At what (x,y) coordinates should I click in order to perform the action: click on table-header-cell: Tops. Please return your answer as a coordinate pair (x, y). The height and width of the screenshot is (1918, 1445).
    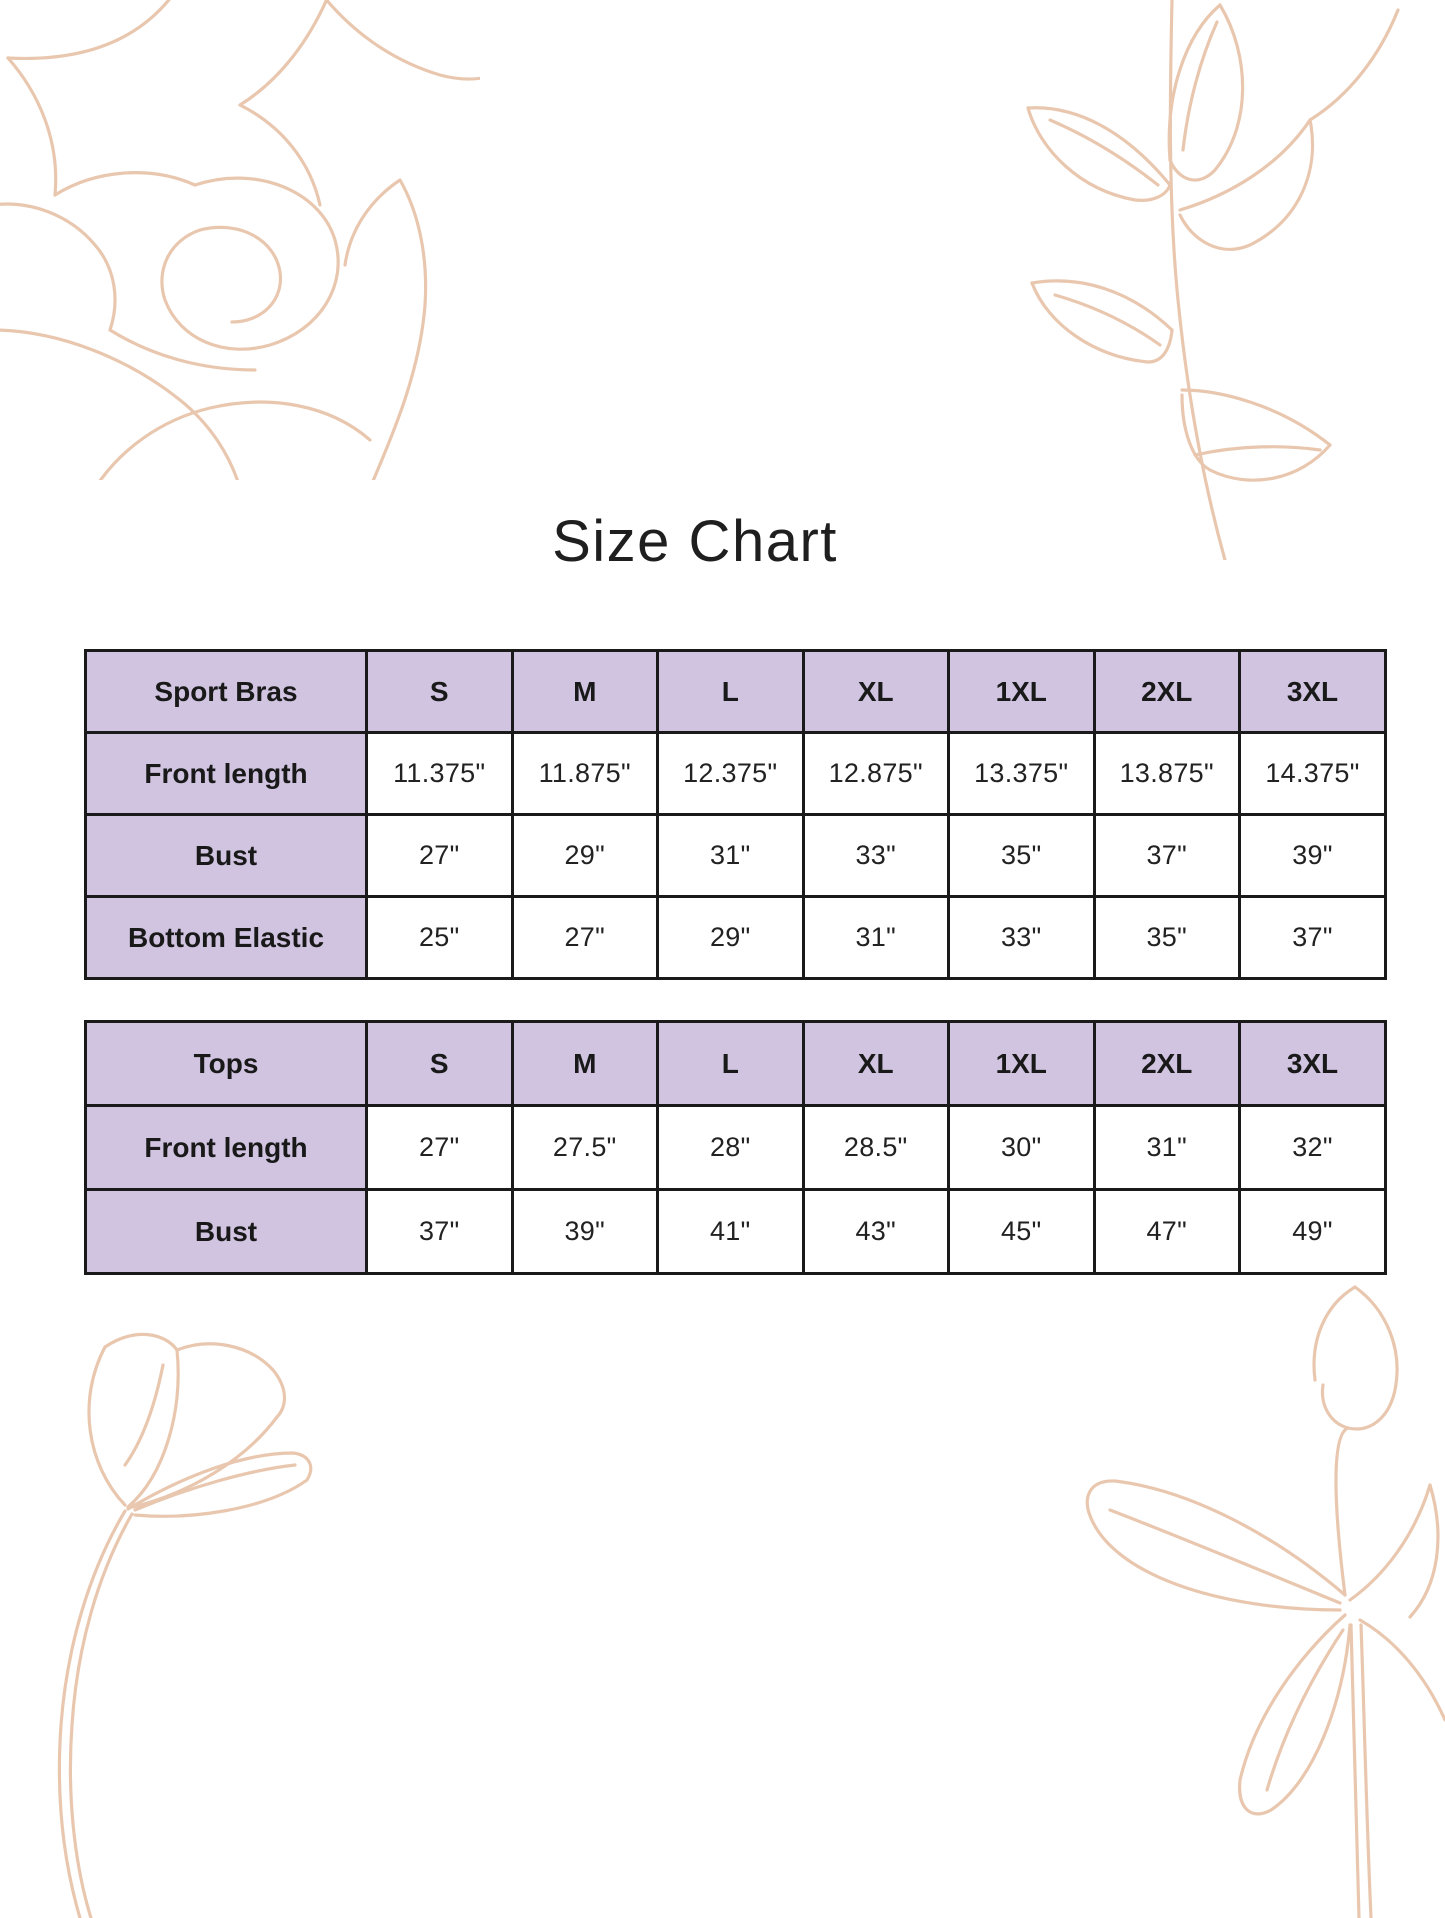
    Looking at the image, I should click on (226, 1063).